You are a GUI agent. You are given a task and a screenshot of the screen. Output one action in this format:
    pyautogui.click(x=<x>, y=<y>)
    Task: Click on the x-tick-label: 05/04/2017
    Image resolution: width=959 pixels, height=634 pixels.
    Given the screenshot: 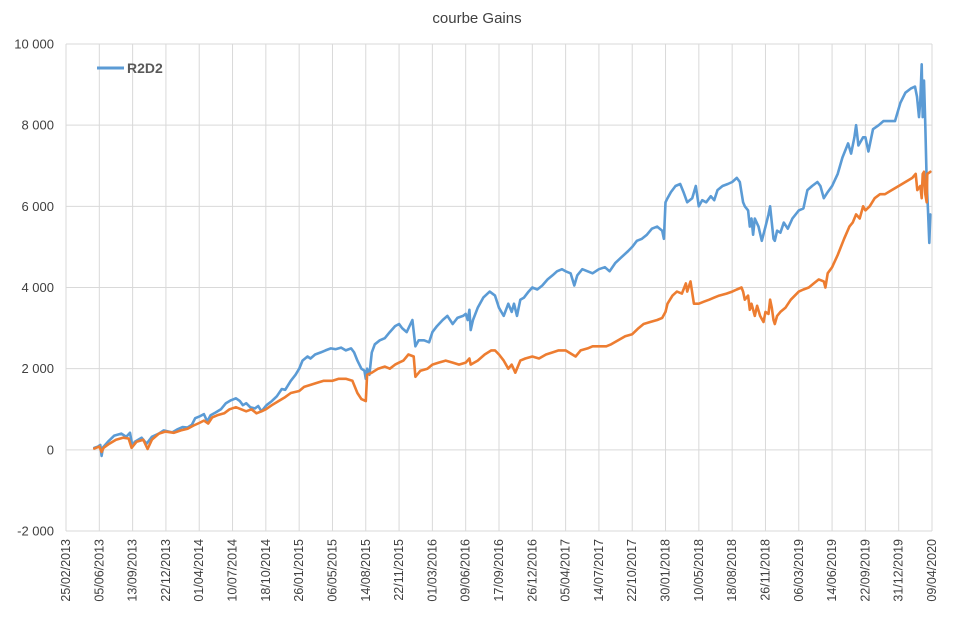 What is the action you would take?
    pyautogui.click(x=566, y=570)
    